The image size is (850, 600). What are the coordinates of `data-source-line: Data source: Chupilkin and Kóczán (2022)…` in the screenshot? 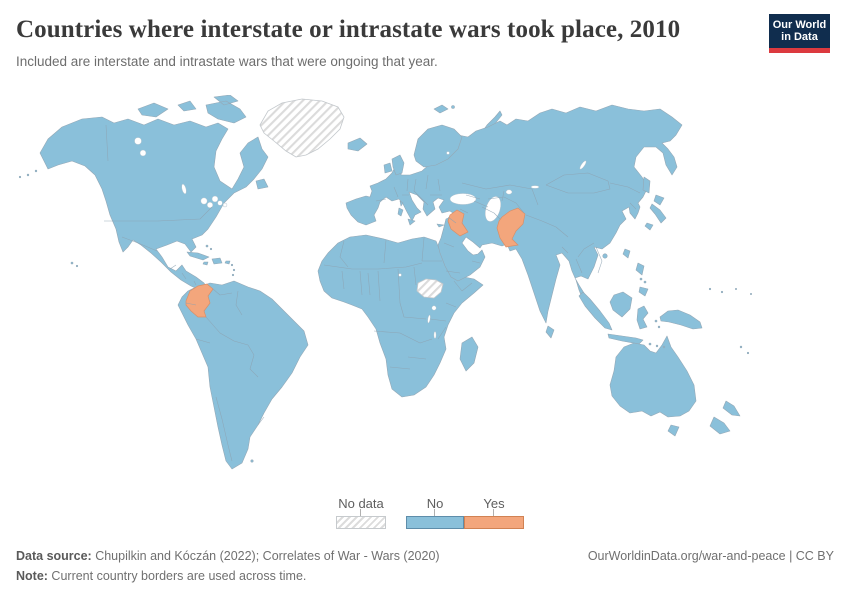 It's located at (228, 556).